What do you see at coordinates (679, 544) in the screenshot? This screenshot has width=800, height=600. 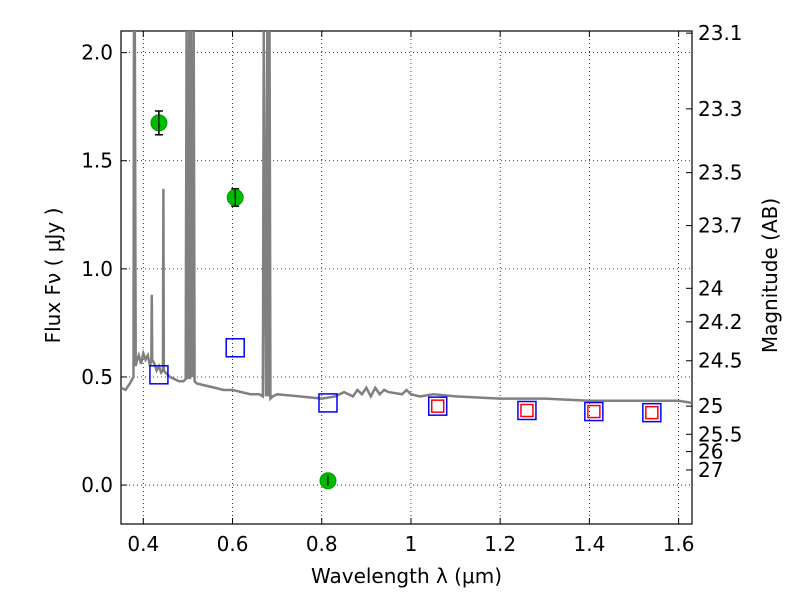 I see `x-tick-label: 1.6` at bounding box center [679, 544].